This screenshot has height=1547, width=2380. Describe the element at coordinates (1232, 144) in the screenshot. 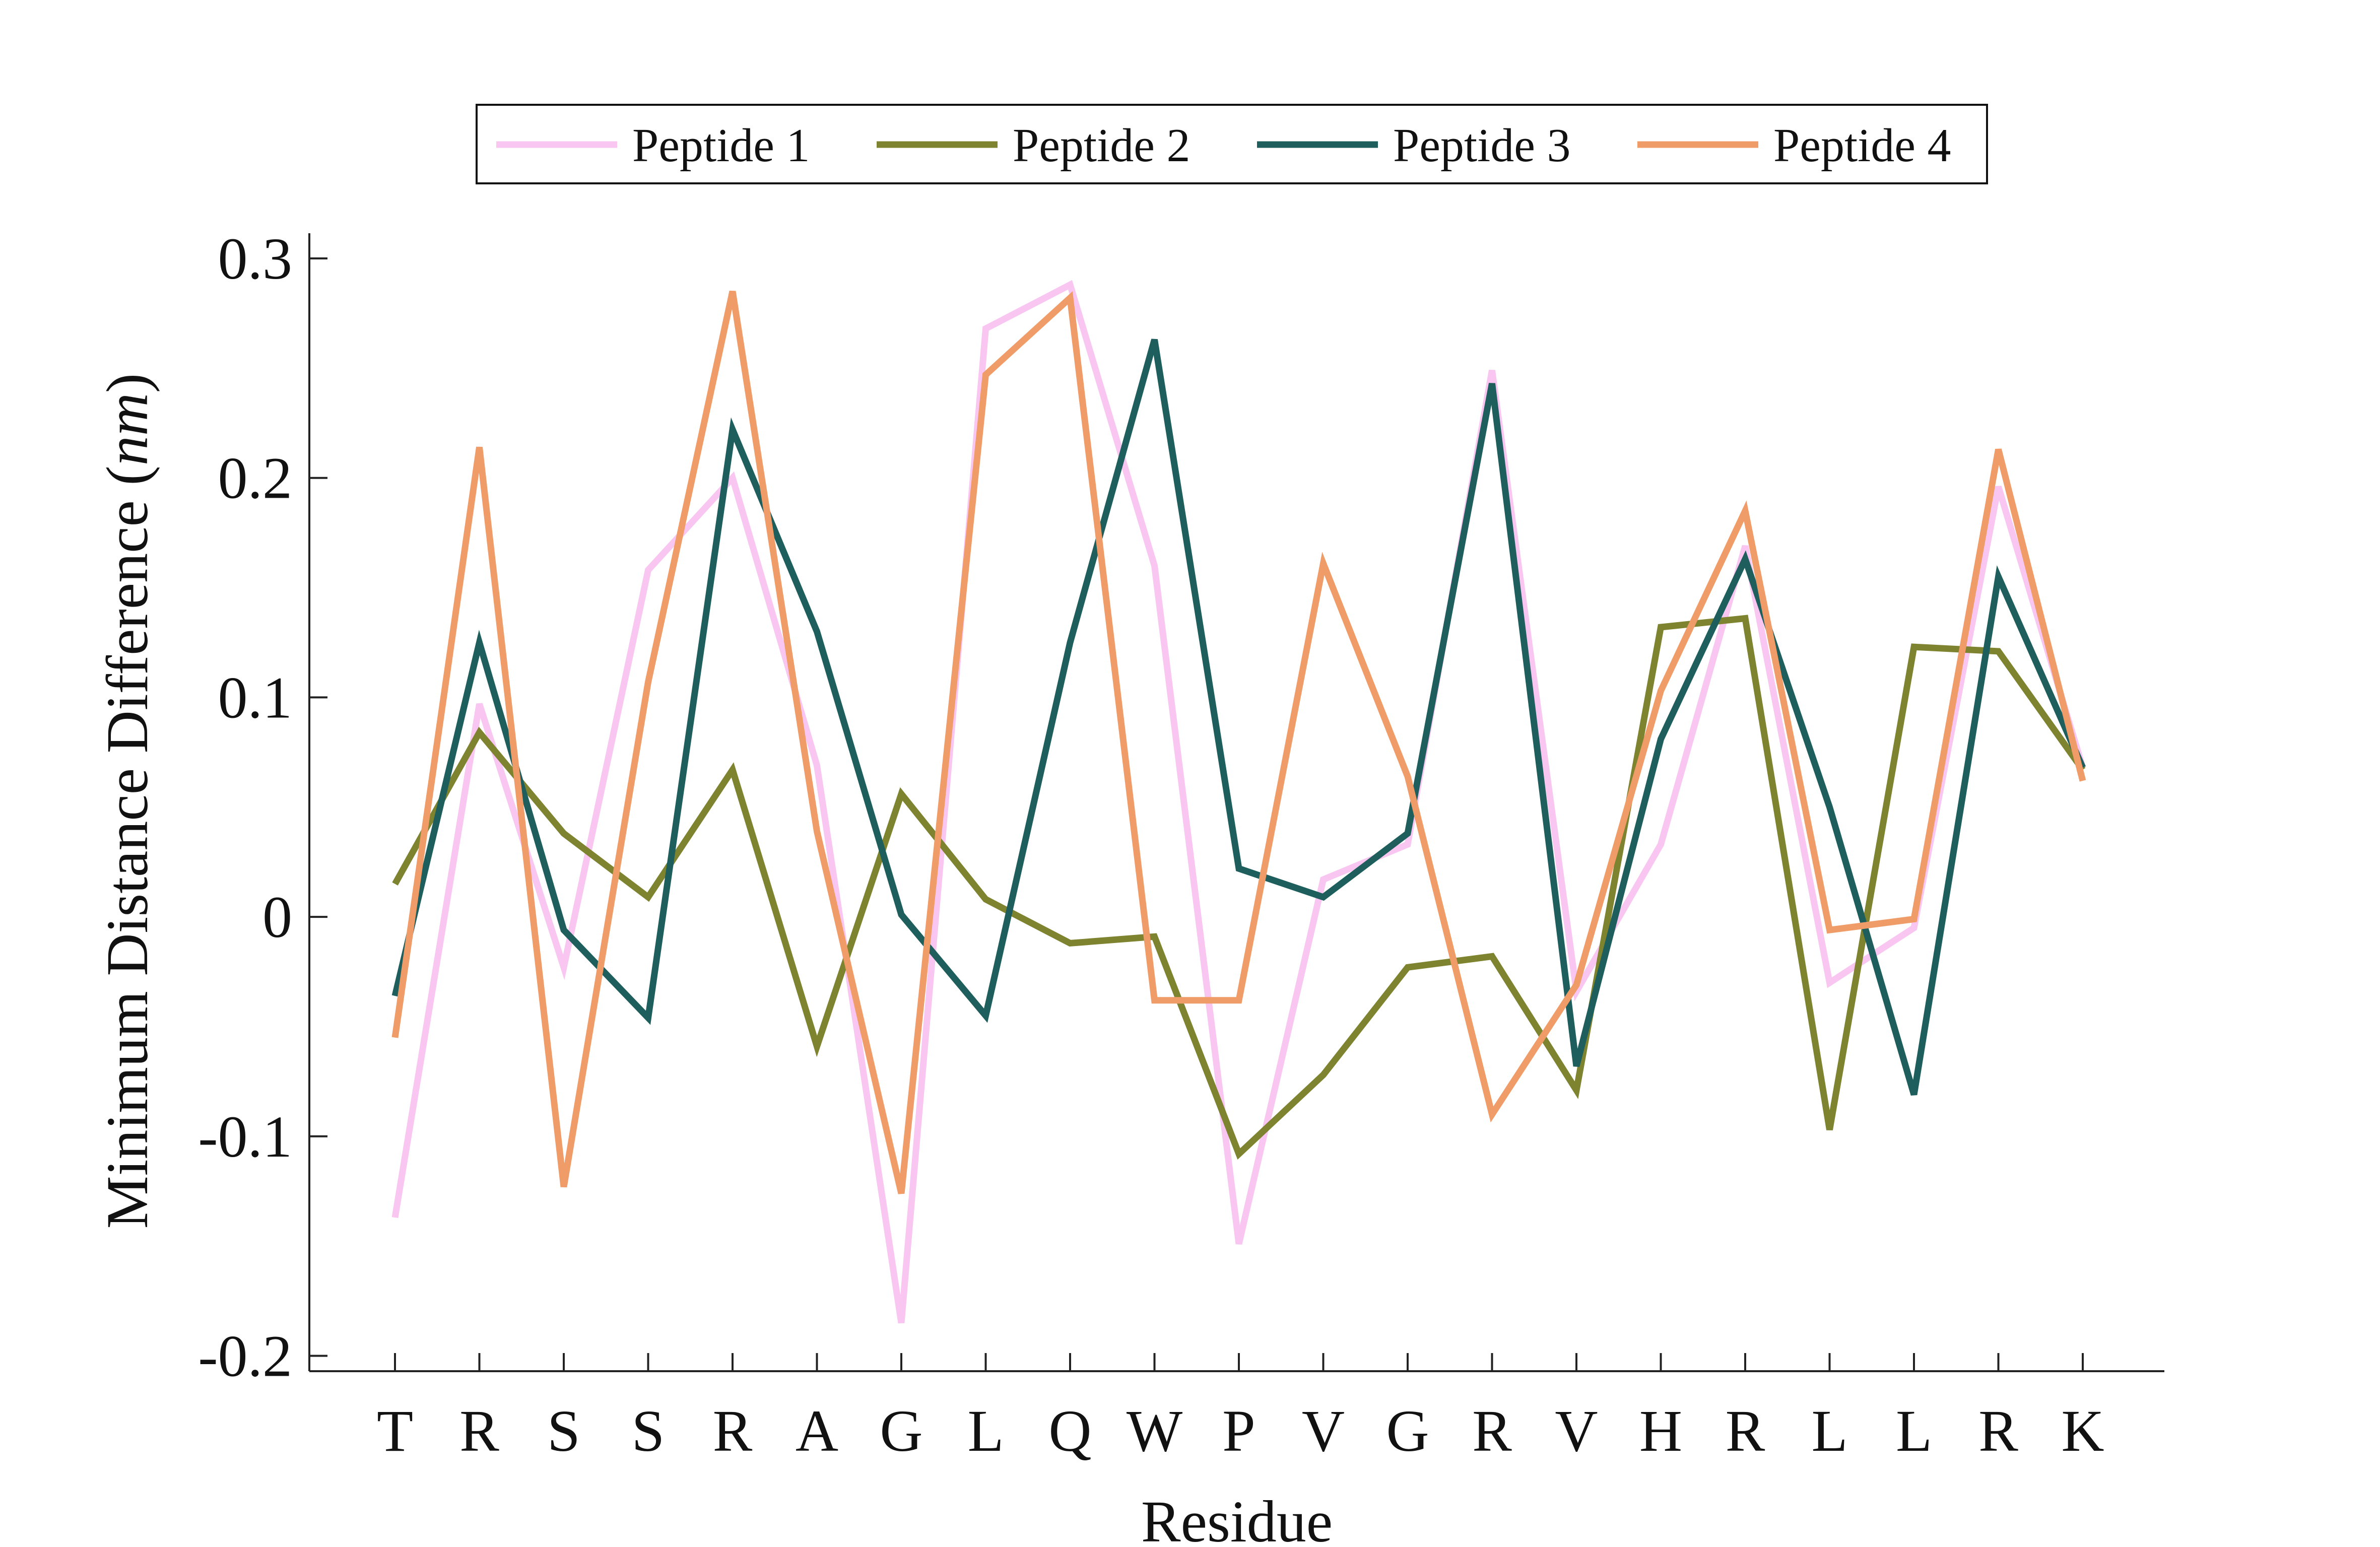

I see `legend: Peptide 1 Peptide 2 Peptide 3 Peptide 4` at that location.